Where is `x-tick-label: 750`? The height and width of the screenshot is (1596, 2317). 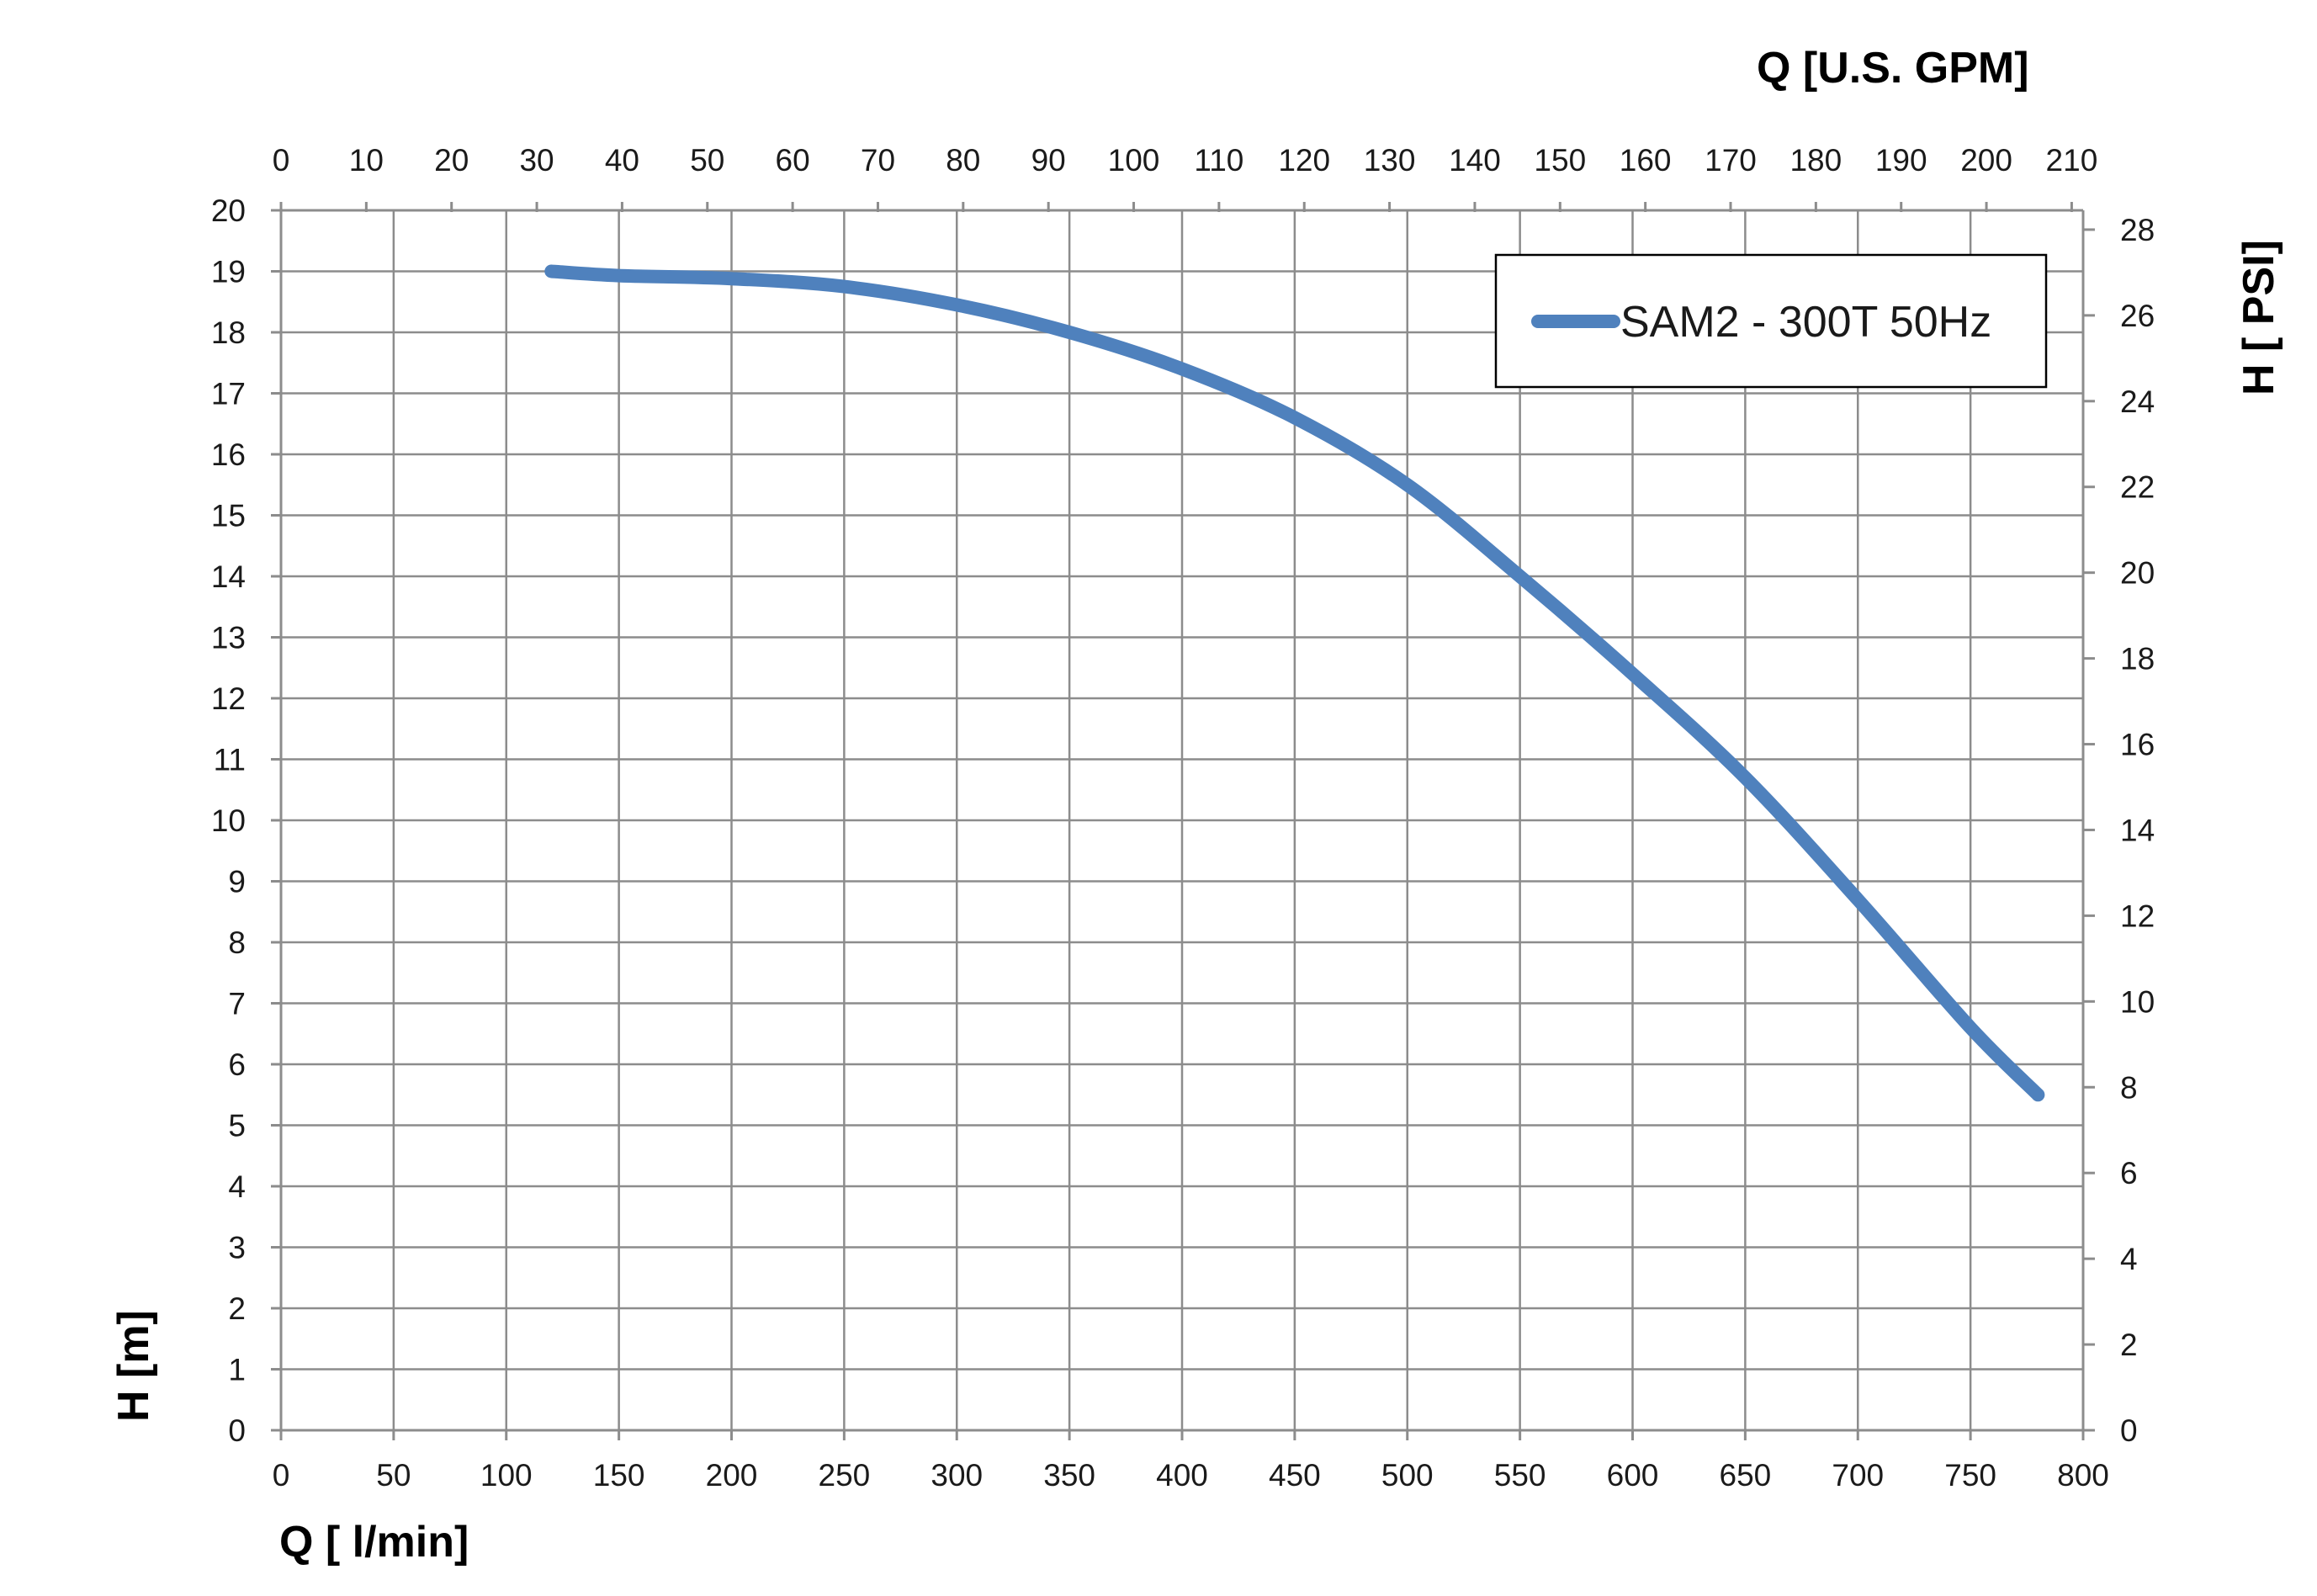 x-tick-label: 750 is located at coordinates (1970, 1476).